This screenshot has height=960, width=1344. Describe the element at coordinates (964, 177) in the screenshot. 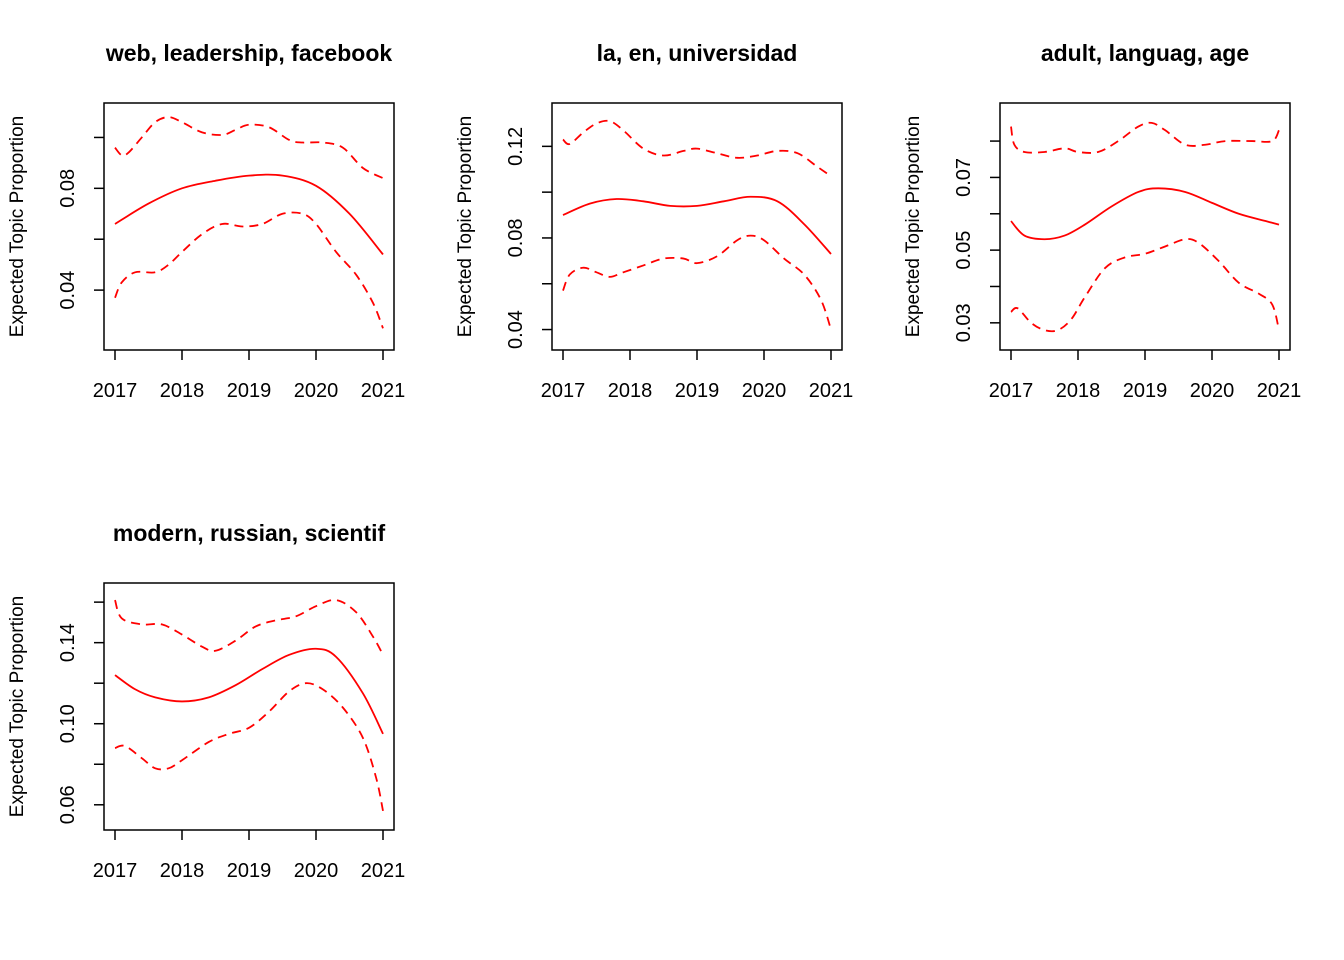

I see `y-tick-label: 0.07` at that location.